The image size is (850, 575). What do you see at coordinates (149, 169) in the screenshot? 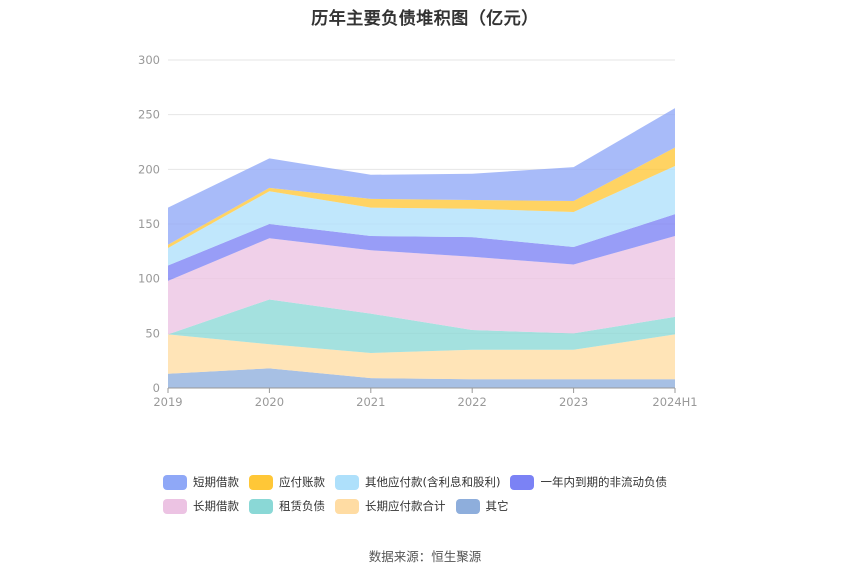
I see `y-tick-label: 200` at bounding box center [149, 169].